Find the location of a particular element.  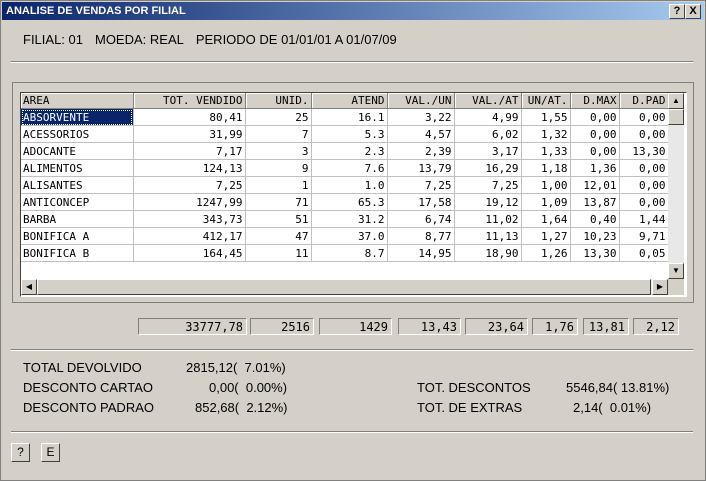

table-cell: 1,00 is located at coordinates (546, 185).